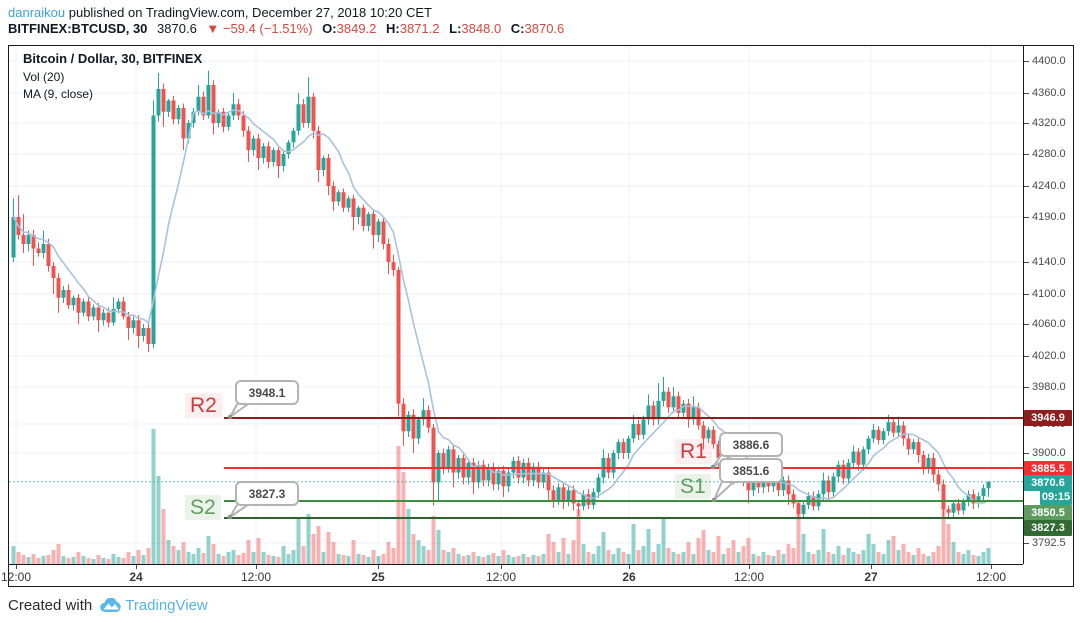  I want to click on legend-ma: MA (9, close), so click(58, 94).